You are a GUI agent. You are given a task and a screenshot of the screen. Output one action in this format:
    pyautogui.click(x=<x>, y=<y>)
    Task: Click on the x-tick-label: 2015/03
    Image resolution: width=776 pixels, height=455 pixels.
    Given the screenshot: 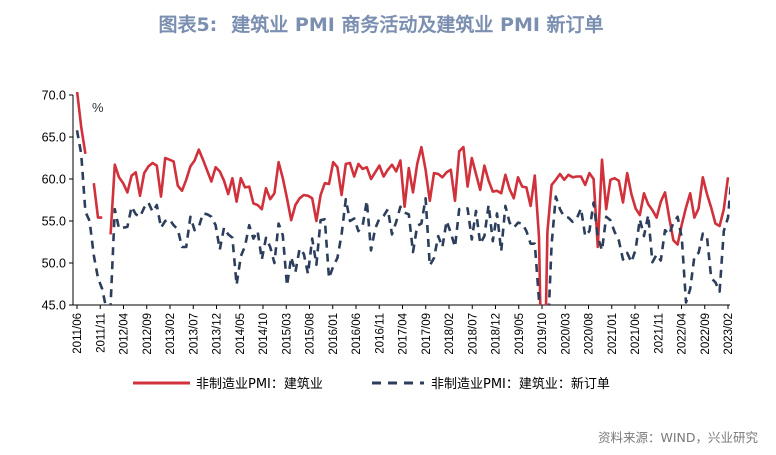 What is the action you would take?
    pyautogui.click(x=287, y=334)
    